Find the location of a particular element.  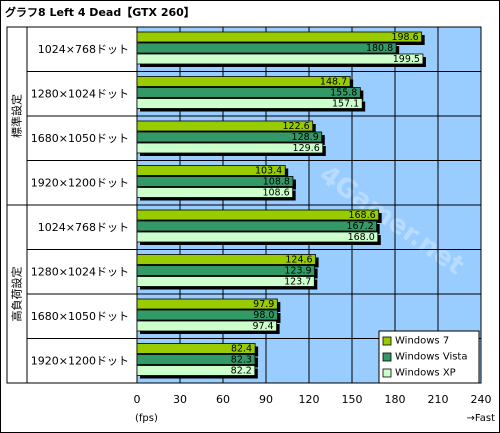

data-label: 124.6 is located at coordinates (298, 260).